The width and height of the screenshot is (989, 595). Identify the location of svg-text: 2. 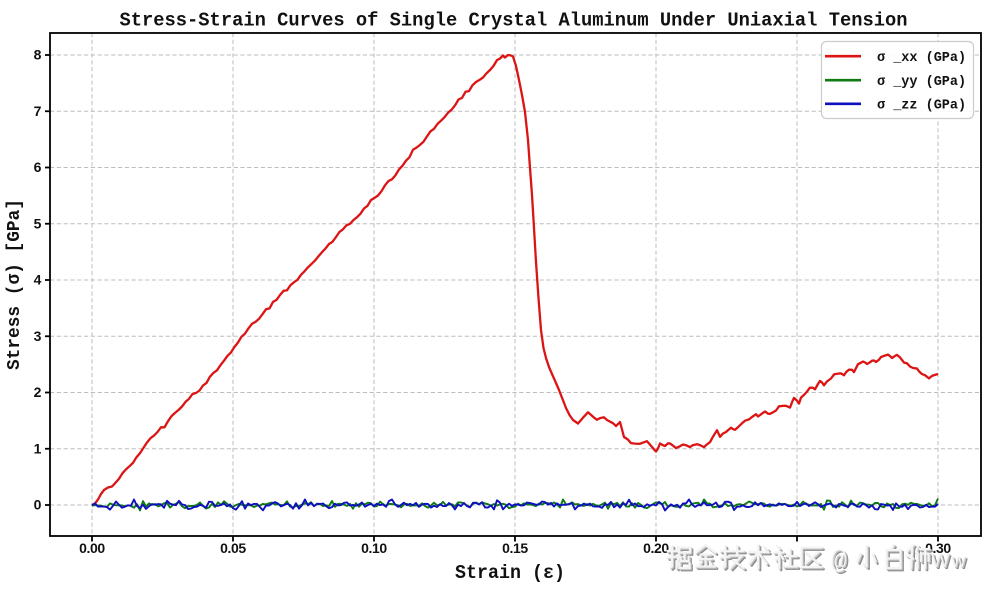
(38, 392).